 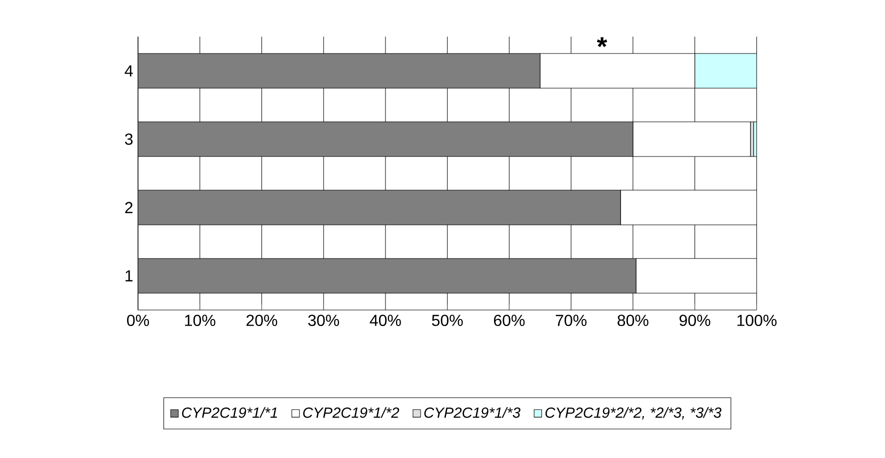 What do you see at coordinates (200, 320) in the screenshot?
I see `x-tick-label: 10%` at bounding box center [200, 320].